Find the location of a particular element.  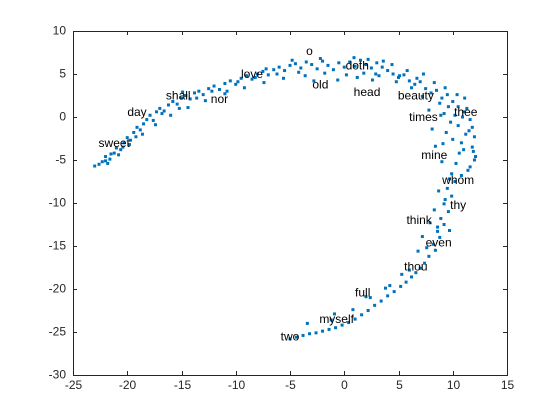

word-label: love is located at coordinates (252, 74).